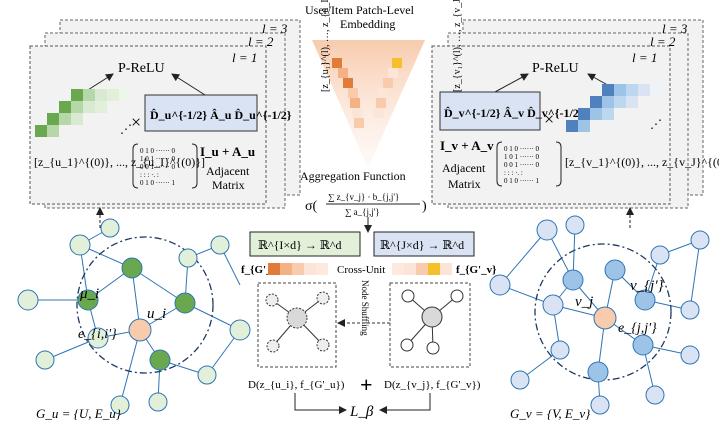  What do you see at coordinates (457, 46) in the screenshot?
I see `svg-text: [z_{v₁}^(l), …, z_{v_J}^(l)]` at bounding box center [457, 46].